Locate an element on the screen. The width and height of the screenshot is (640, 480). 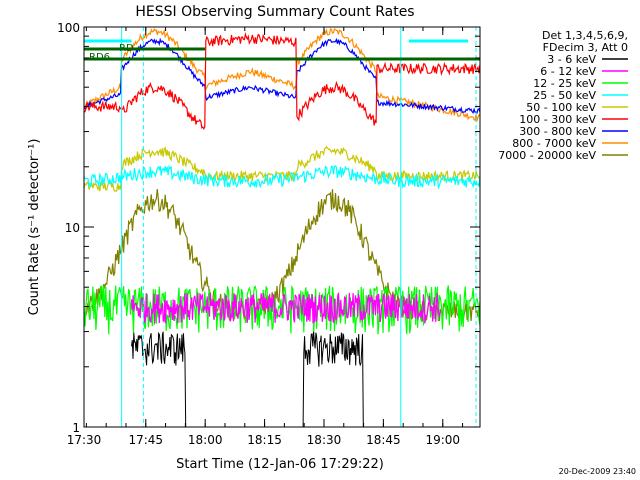
y-tick-label: 1 is located at coordinates (76, 428).